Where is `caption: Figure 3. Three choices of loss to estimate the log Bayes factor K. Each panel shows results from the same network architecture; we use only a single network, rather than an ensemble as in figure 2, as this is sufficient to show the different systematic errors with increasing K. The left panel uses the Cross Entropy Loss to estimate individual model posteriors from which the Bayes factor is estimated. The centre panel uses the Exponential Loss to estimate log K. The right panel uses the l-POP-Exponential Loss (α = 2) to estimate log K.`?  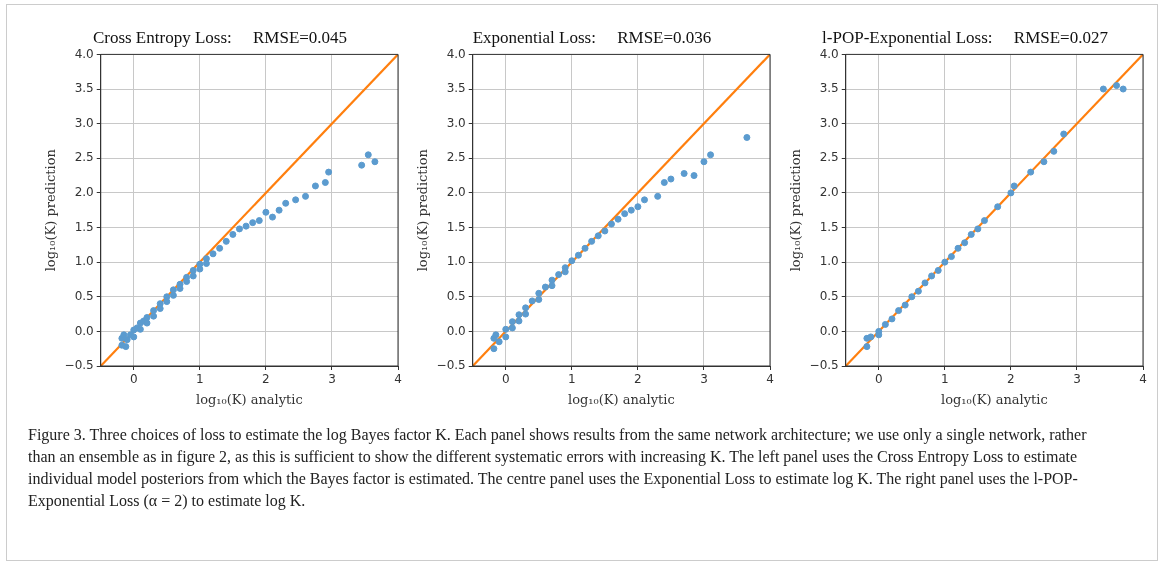 caption: Figure 3. Three choices of loss to estimate the log Bayes factor K. Each panel shows results from the same network architecture; we use only a single network, rather than an ensemble as in figure 2, as this is sufficient to show the different systematic errors with increasing K. The left panel uses the Cross Entropy Loss to estimate individual model posteriors from which the Bayes factor is estimated. The centre panel uses the Exponential Loss to estimate log K. The right panel uses the l-POP-Exponential Loss (α = 2) to estimate log K. is located at coordinates (558, 468).